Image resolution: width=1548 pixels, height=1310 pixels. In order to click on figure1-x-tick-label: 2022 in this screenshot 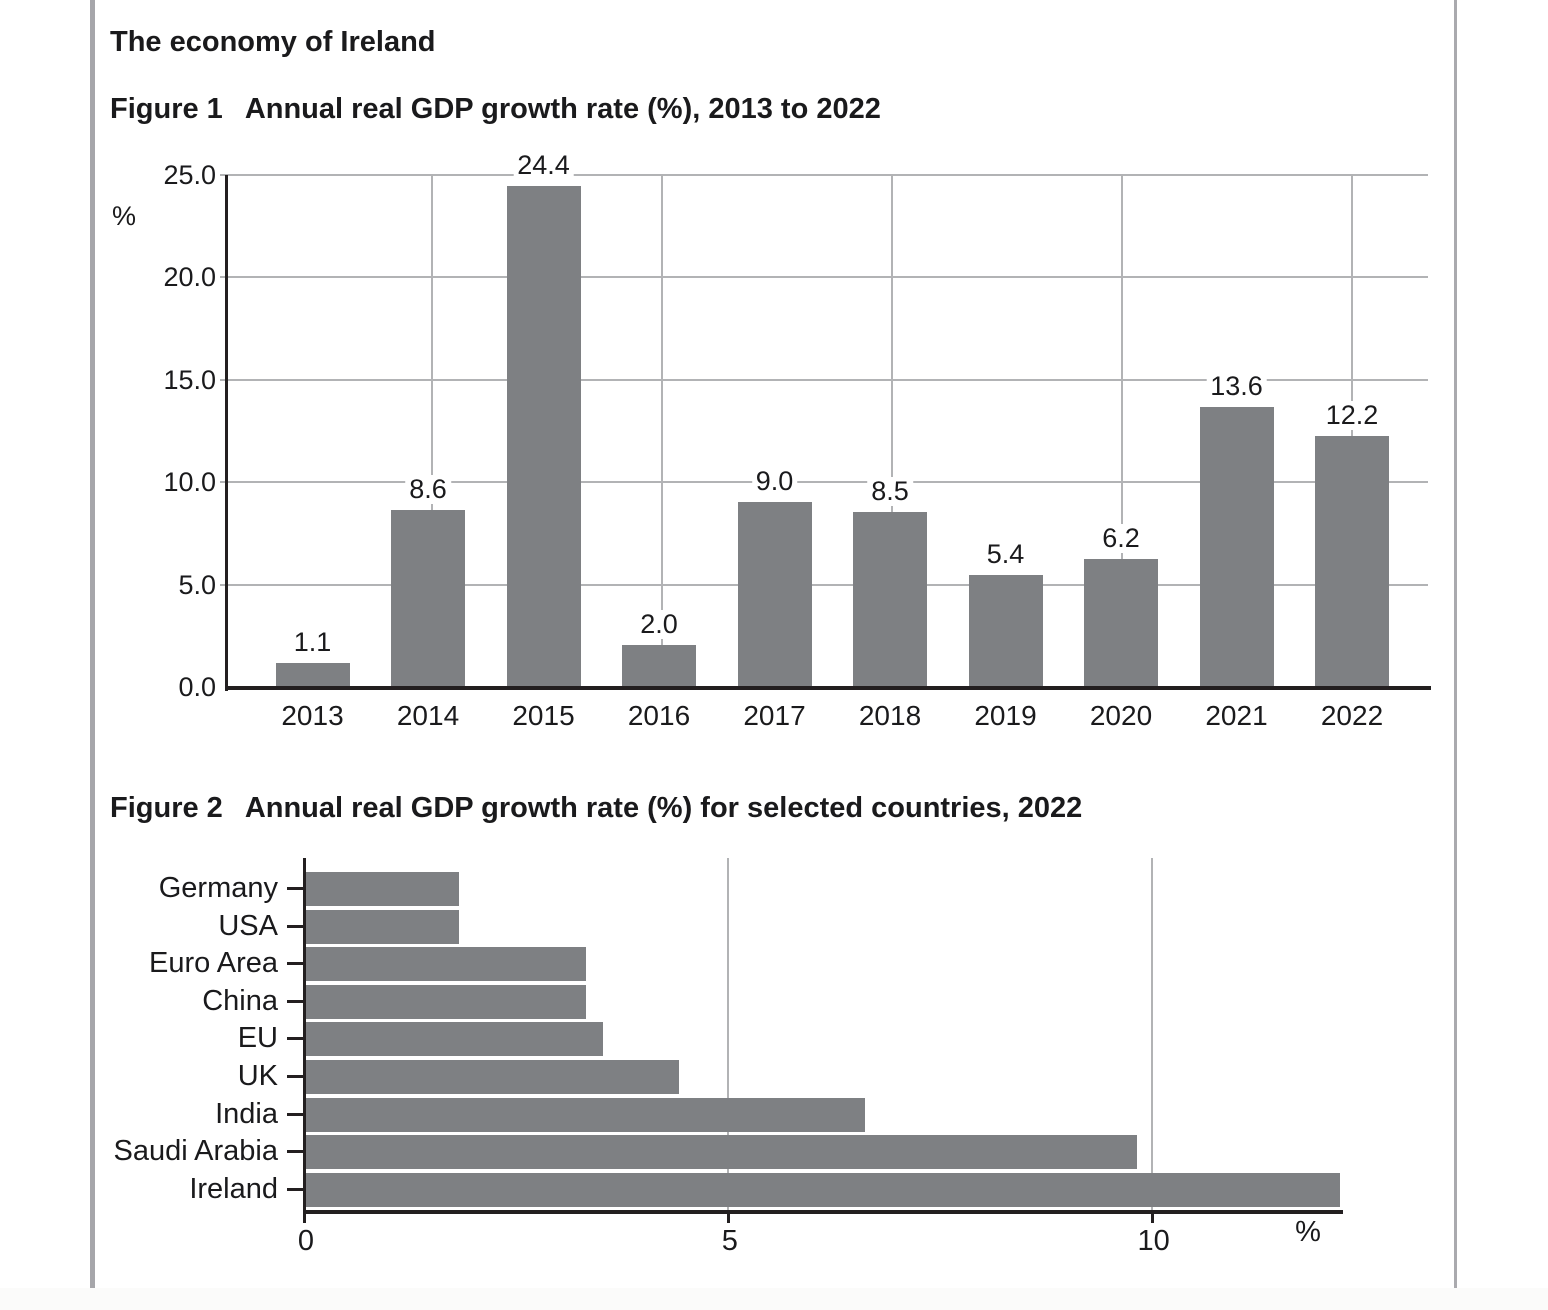, I will do `click(1352, 715)`.